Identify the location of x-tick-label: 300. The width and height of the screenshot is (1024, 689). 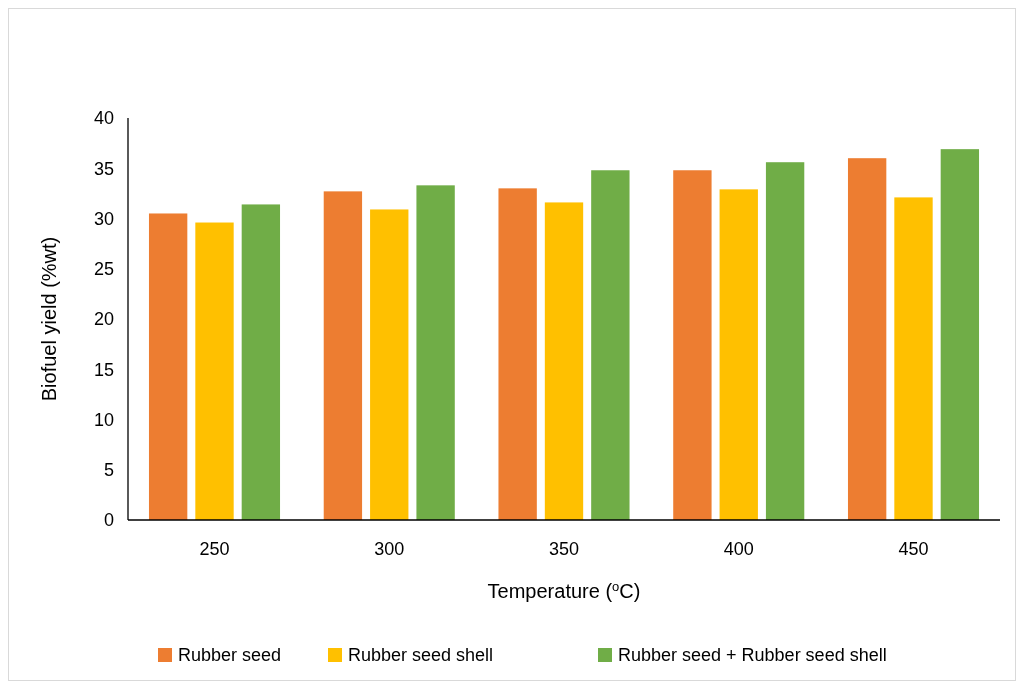
(389, 549).